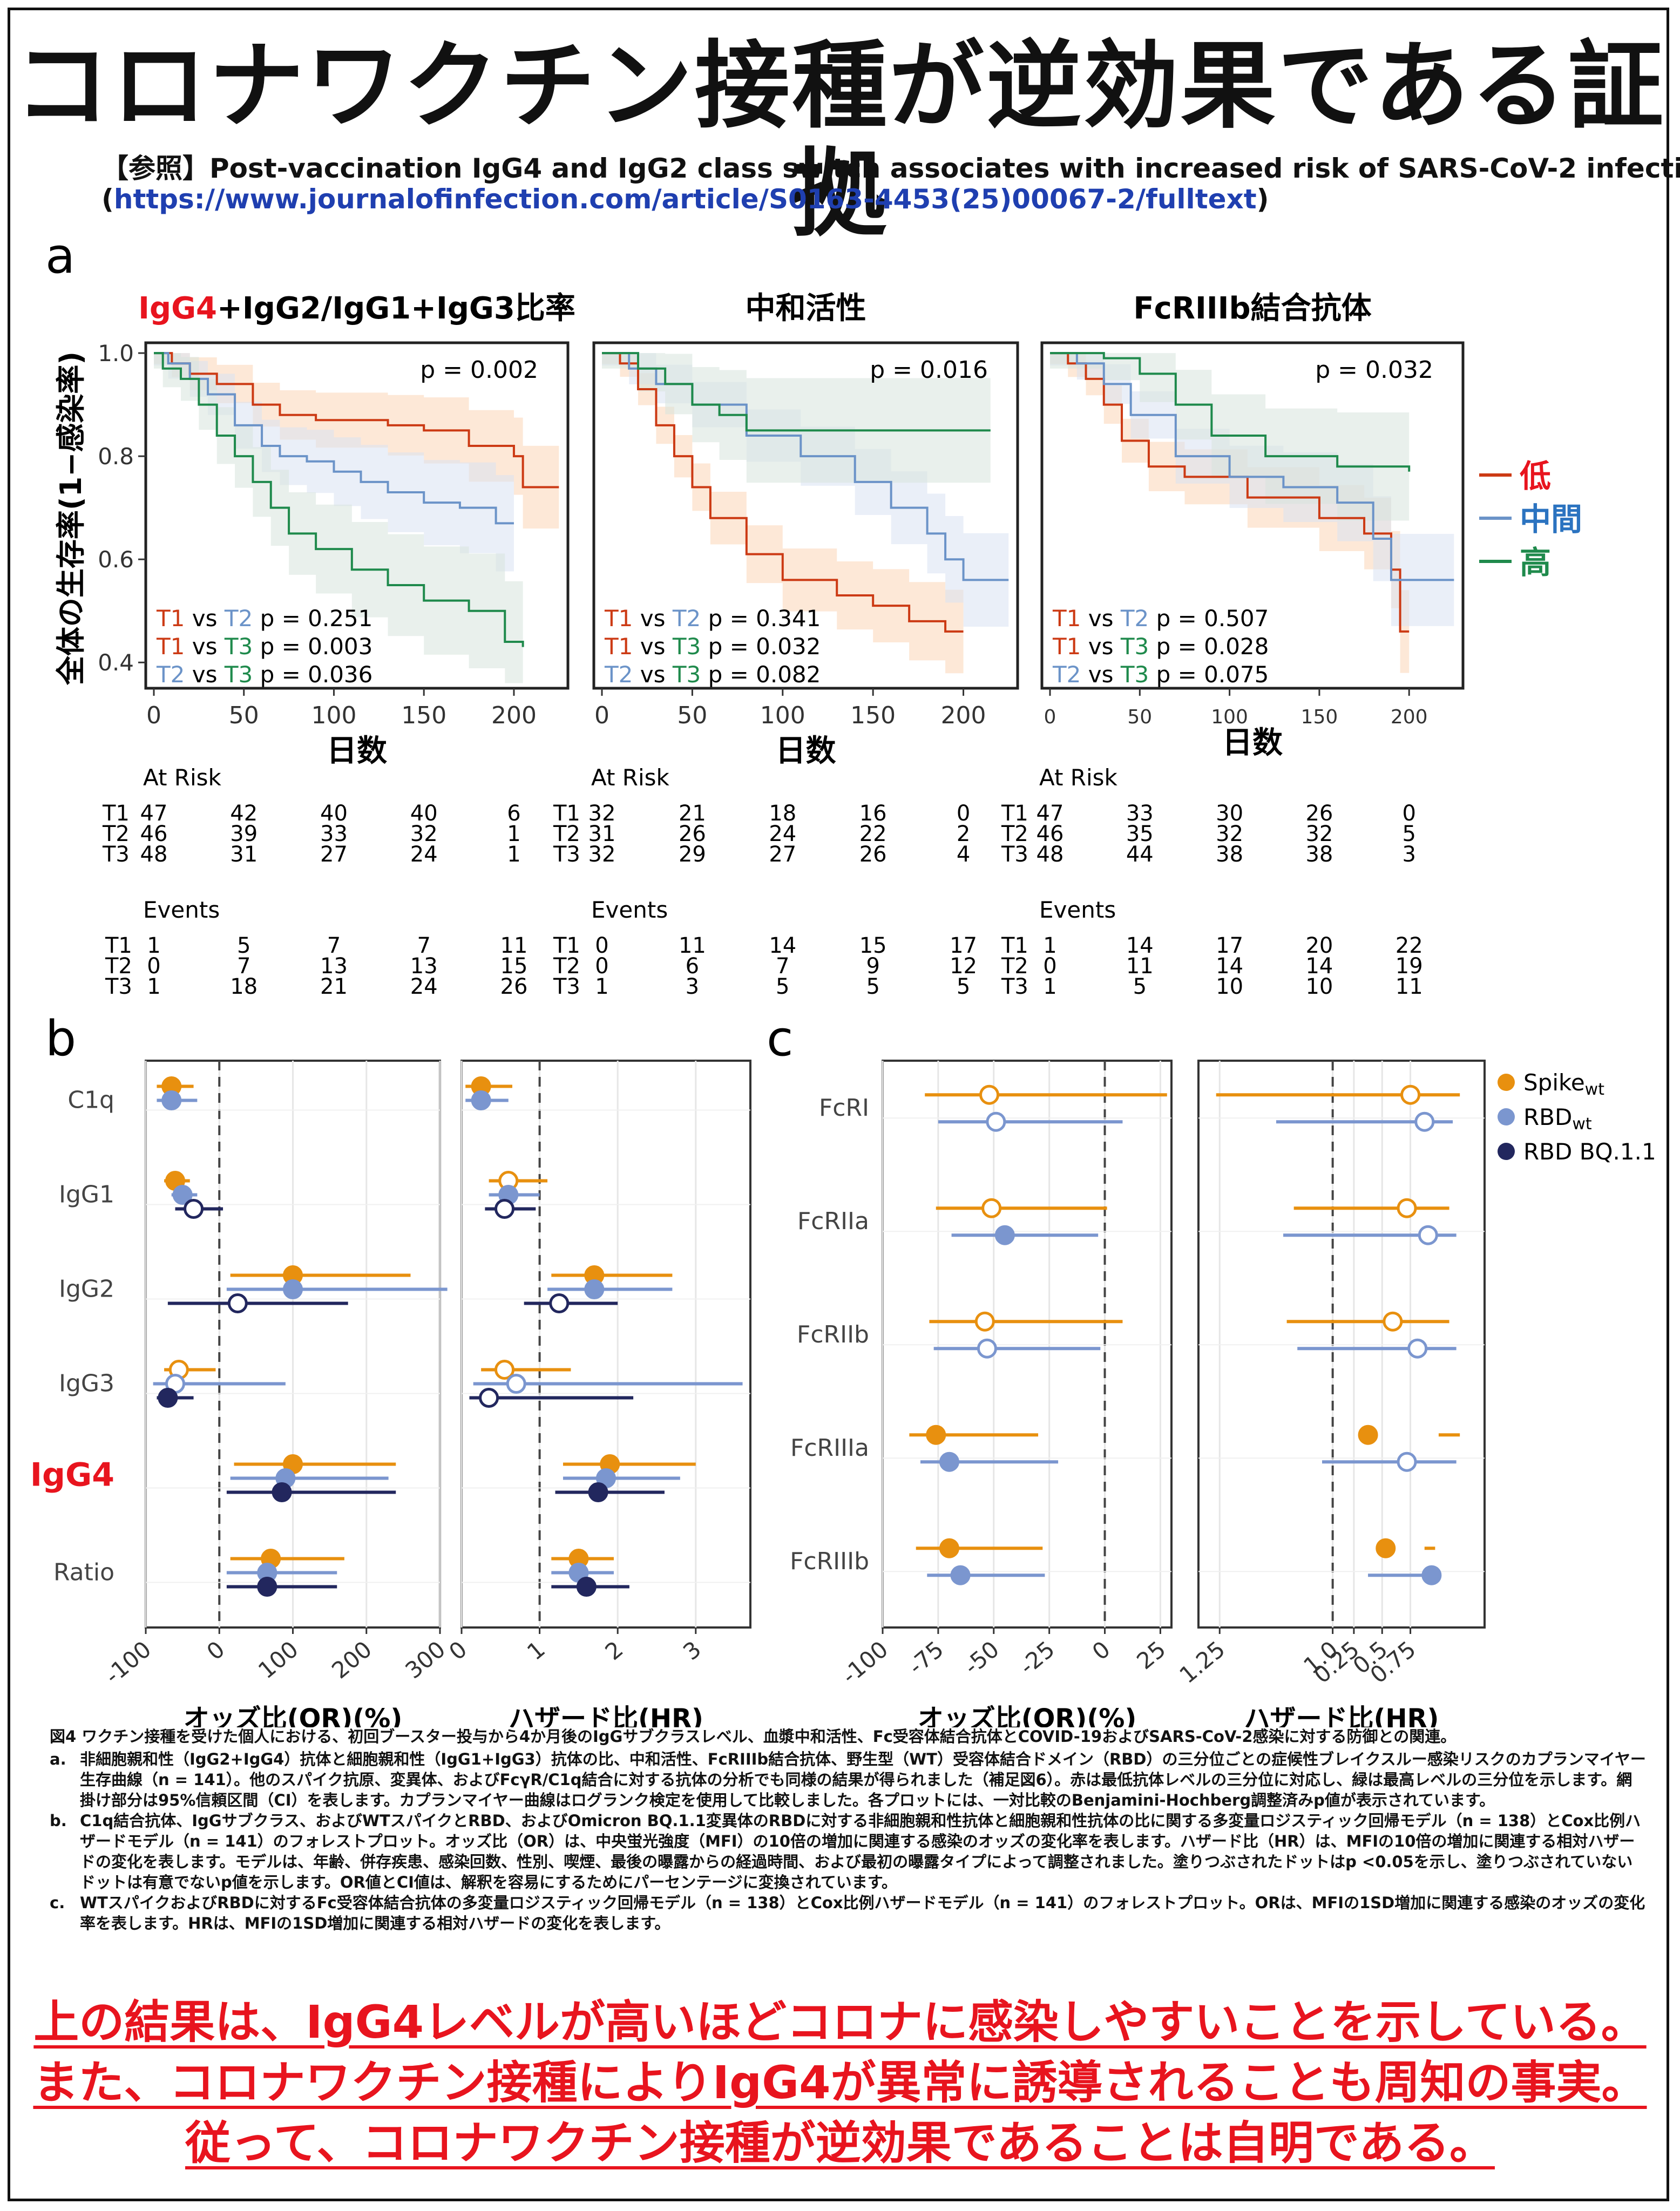  I want to click on forest-legend-label: Spikewt, so click(1564, 1084).